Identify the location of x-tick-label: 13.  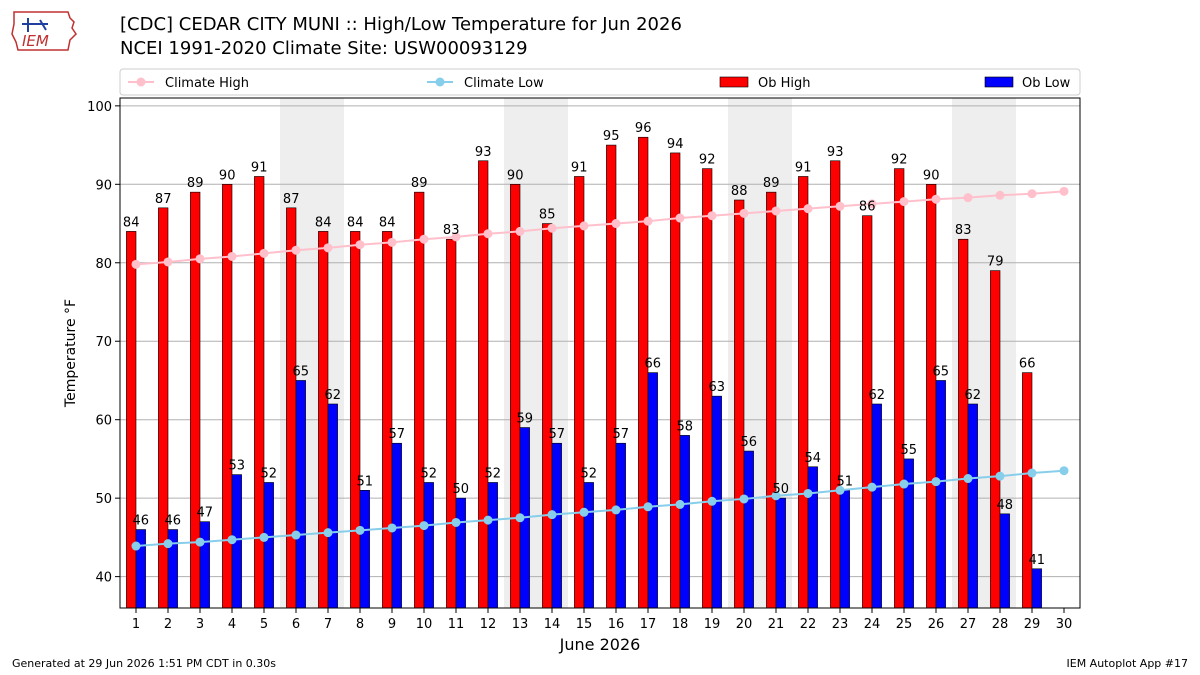
(520, 624).